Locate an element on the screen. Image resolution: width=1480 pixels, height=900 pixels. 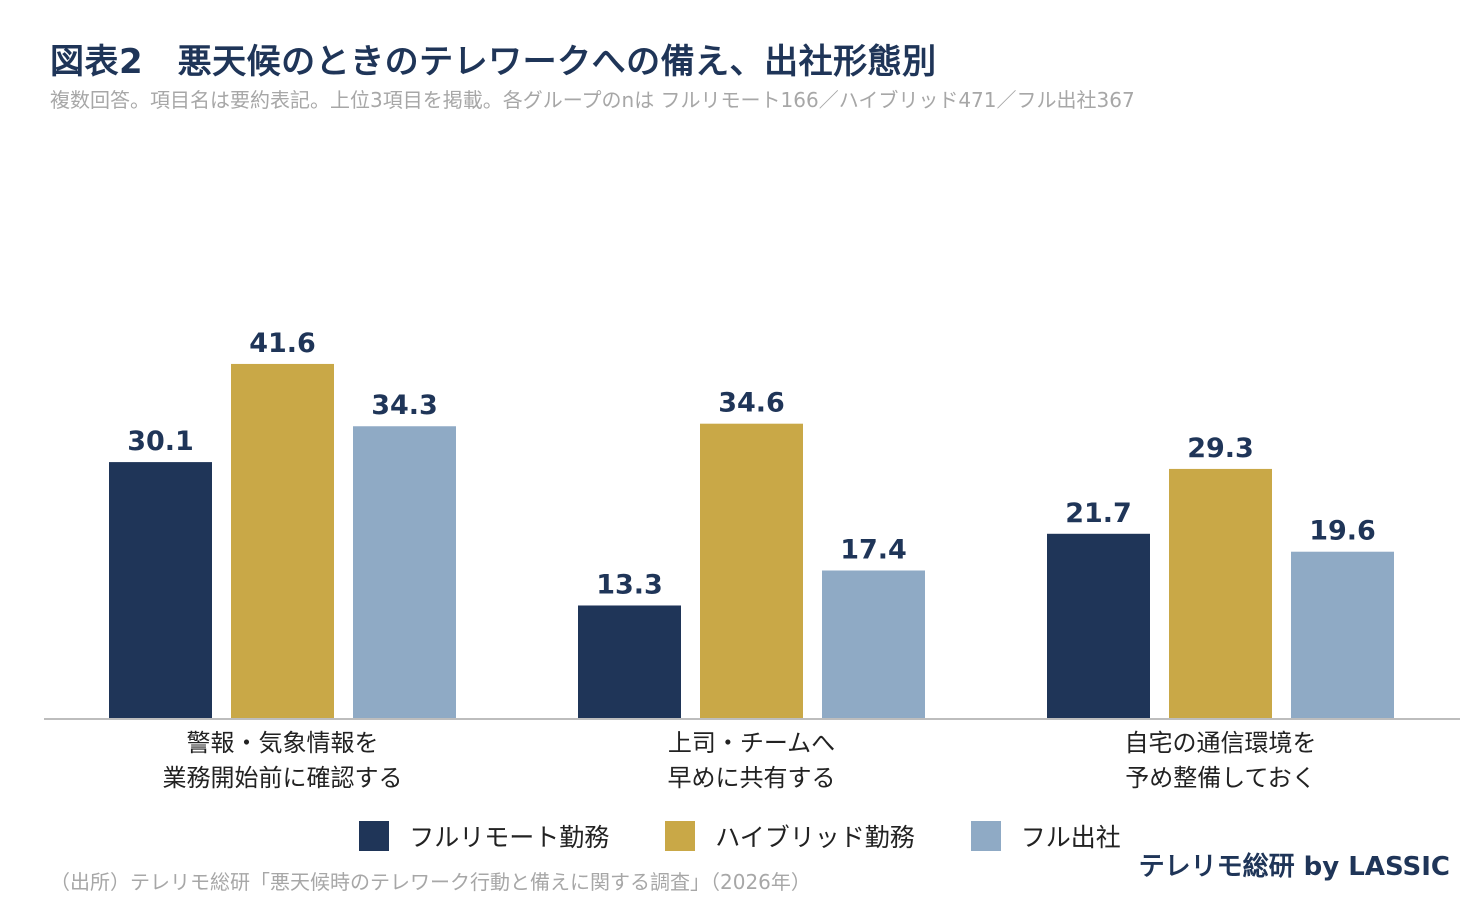
category-label: 早めに共有する is located at coordinates (752, 778).